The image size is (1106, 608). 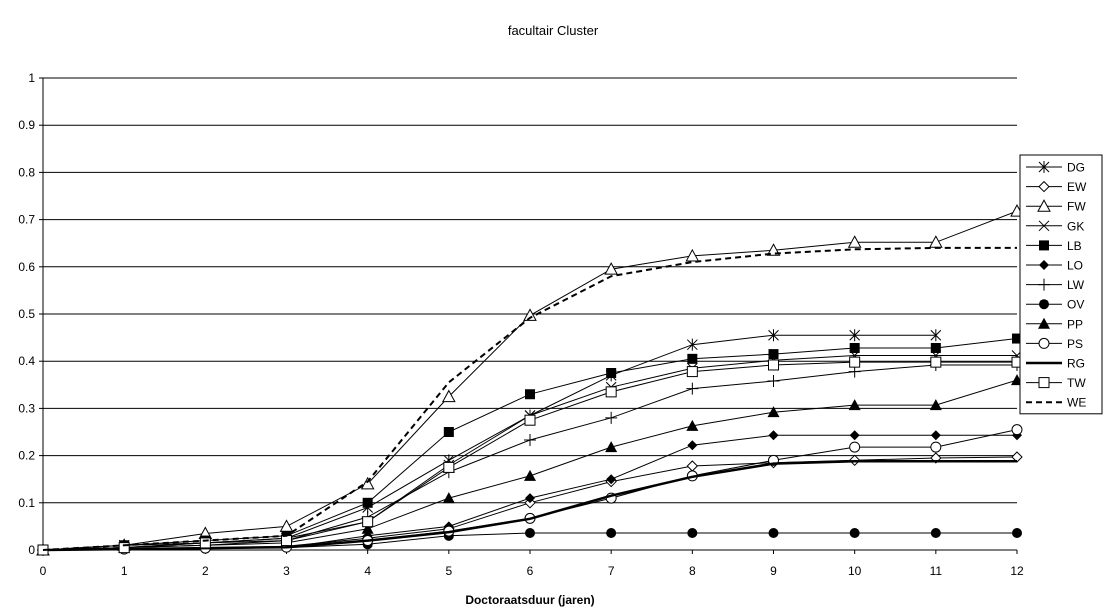 I want to click on x-tick-label: 10, so click(x=855, y=571).